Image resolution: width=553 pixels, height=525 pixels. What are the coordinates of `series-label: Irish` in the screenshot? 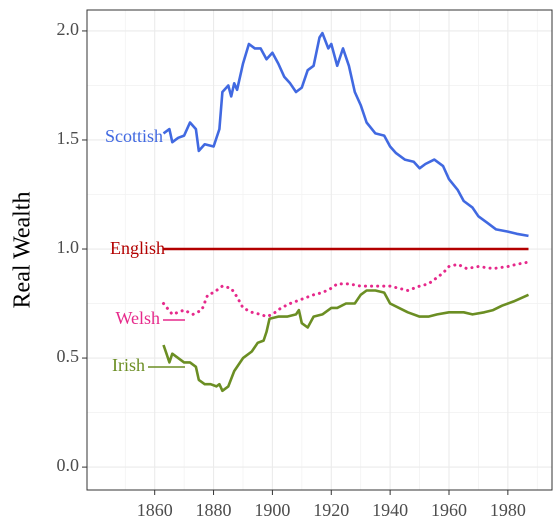 It's located at (128, 365).